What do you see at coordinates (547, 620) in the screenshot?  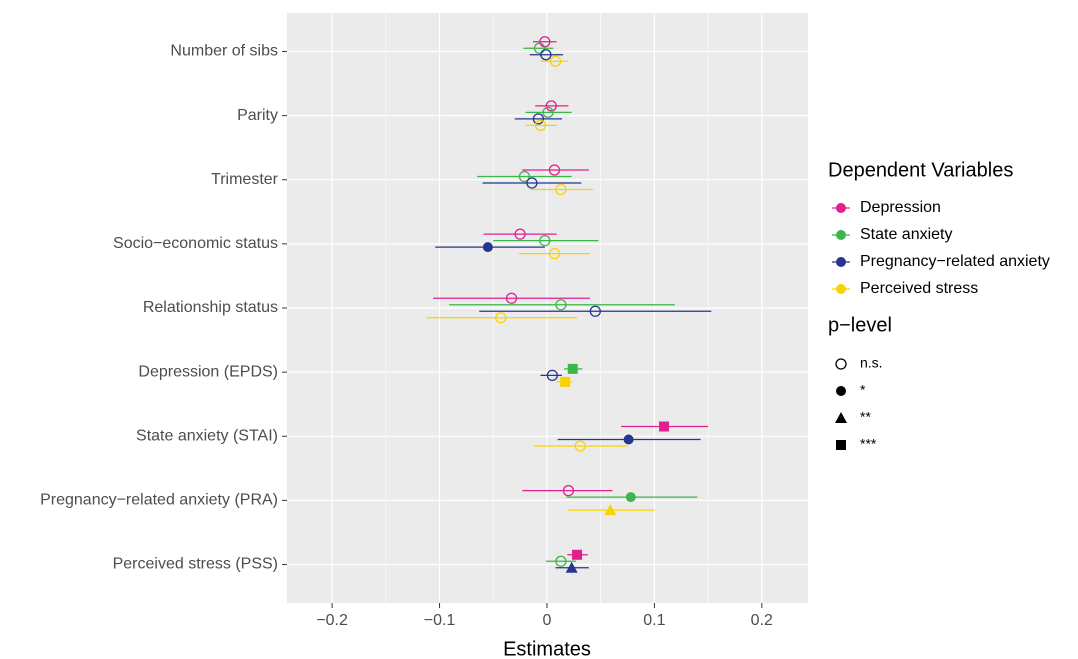 I see `x-tick-label: 0` at bounding box center [547, 620].